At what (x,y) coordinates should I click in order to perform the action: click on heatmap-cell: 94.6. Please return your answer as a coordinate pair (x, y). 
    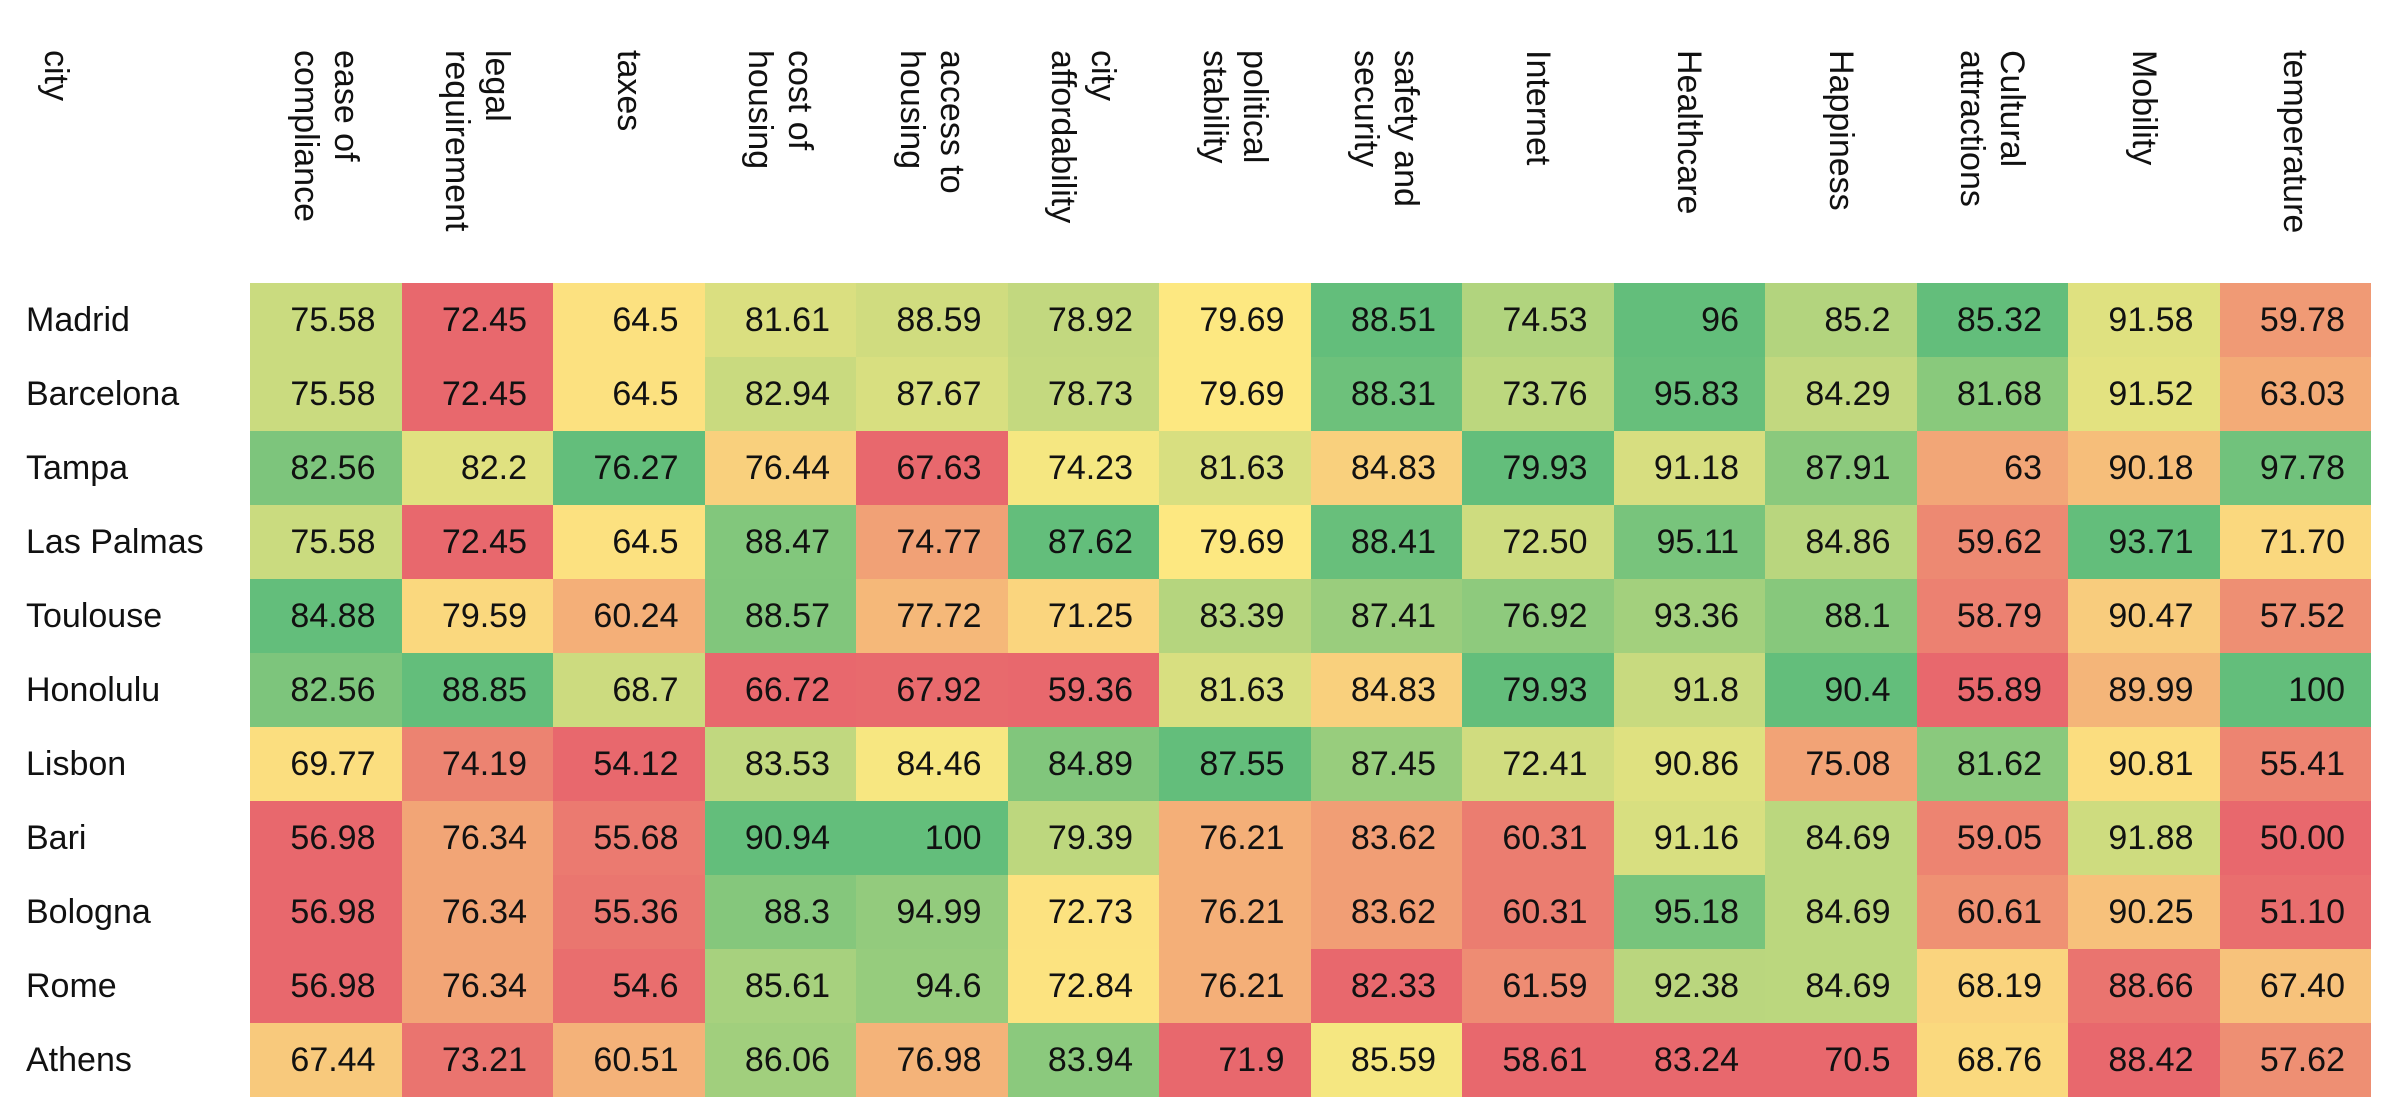
    Looking at the image, I should click on (932, 986).